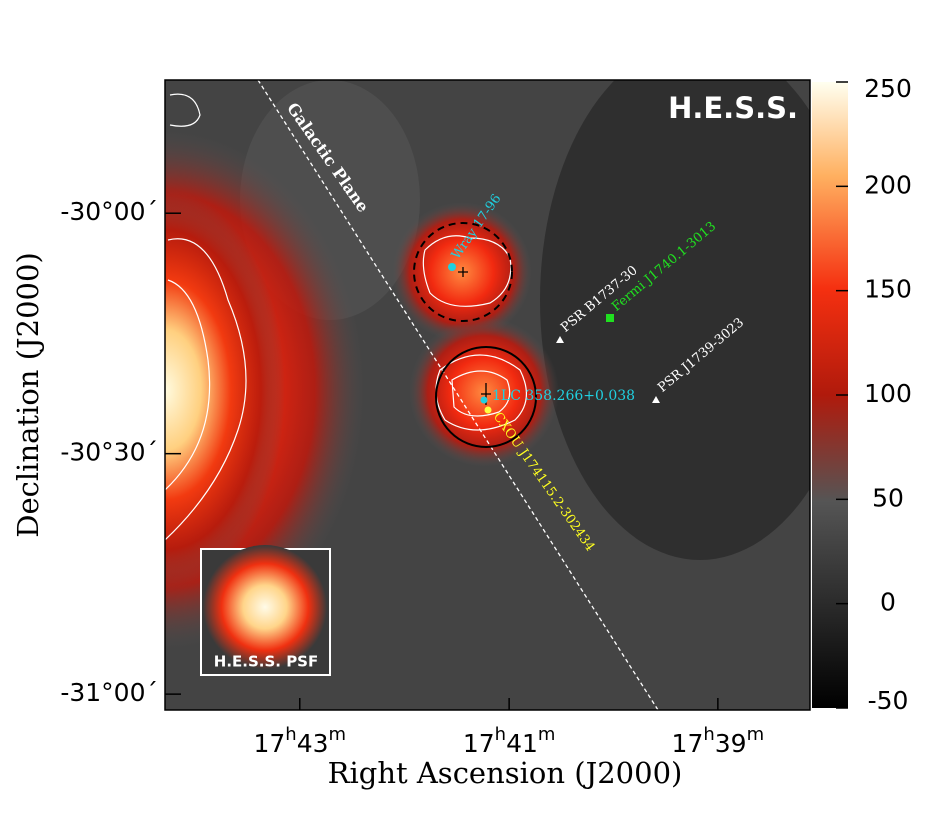 This screenshot has width=926, height=815. I want to click on psf-inset, so click(265, 610).